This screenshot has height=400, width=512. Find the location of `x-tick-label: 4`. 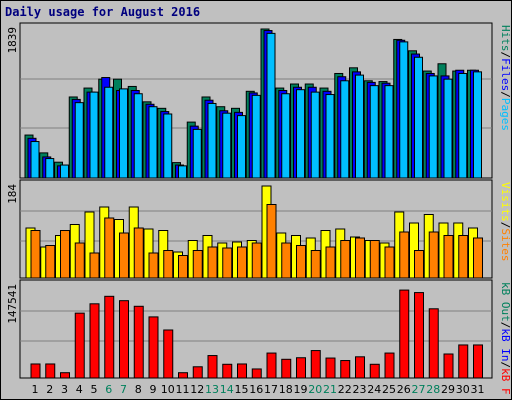

x-tick-label: 4 is located at coordinates (79, 389).